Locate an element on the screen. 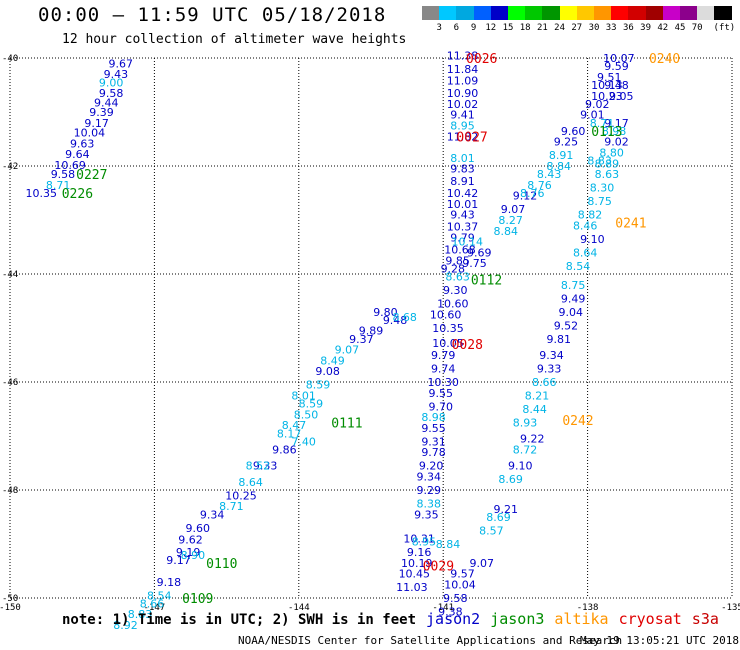 The image size is (740, 650). chart-title: 00:00 – 11:59 UTC 05/18/2018 is located at coordinates (212, 15).